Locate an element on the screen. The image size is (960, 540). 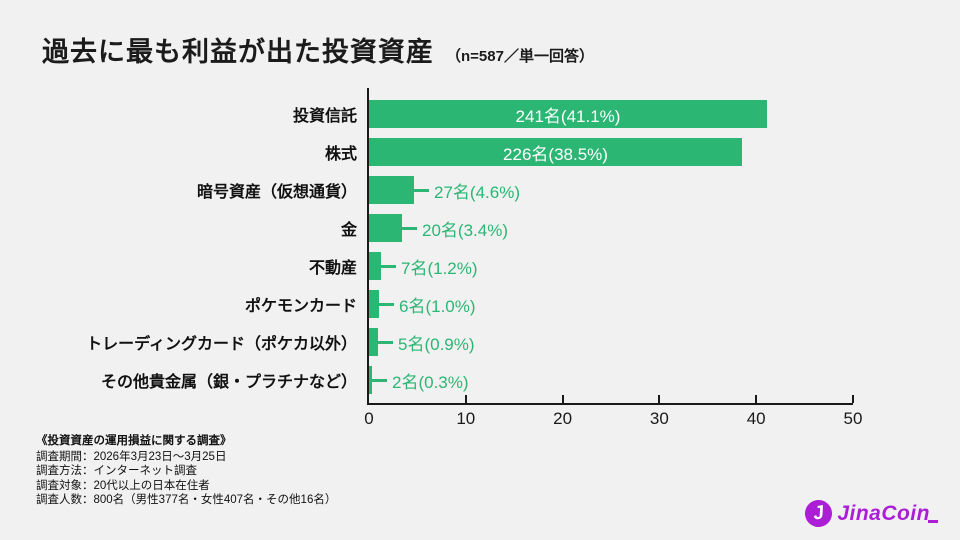
bar-value-label: 2名(0.3%) is located at coordinates (430, 382).